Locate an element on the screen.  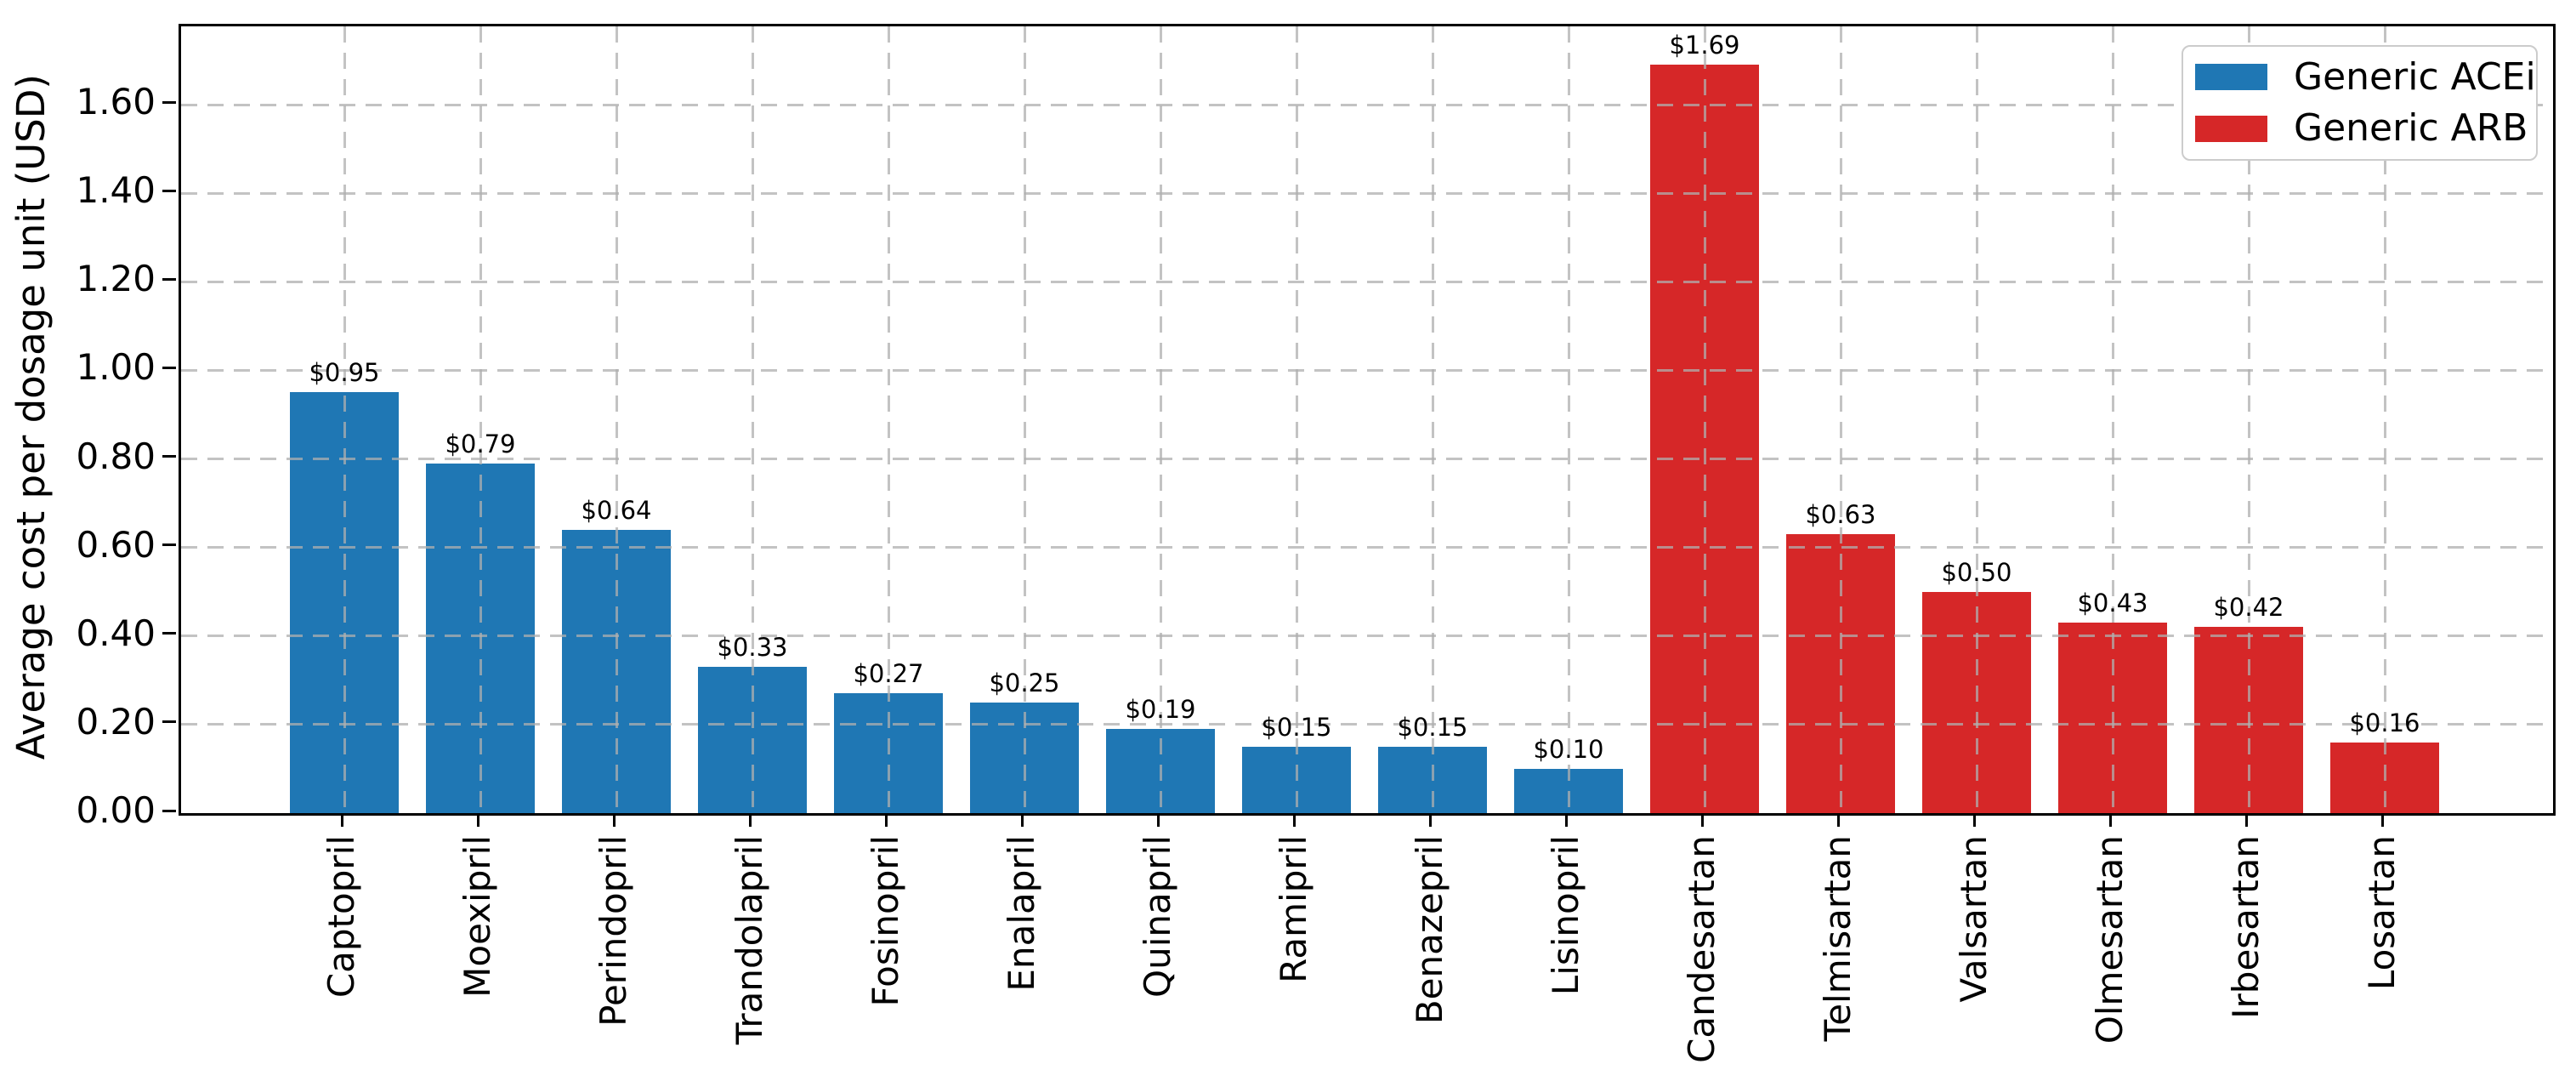
x-tick-label-moexipril: Moexipril is located at coordinates (478, 916).